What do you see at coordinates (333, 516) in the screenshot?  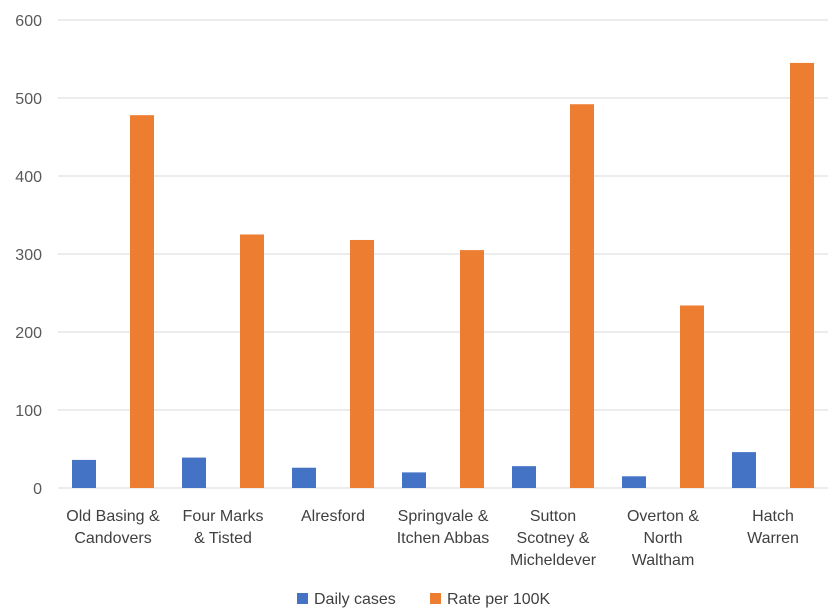 I see `x-category-label: Alresford` at bounding box center [333, 516].